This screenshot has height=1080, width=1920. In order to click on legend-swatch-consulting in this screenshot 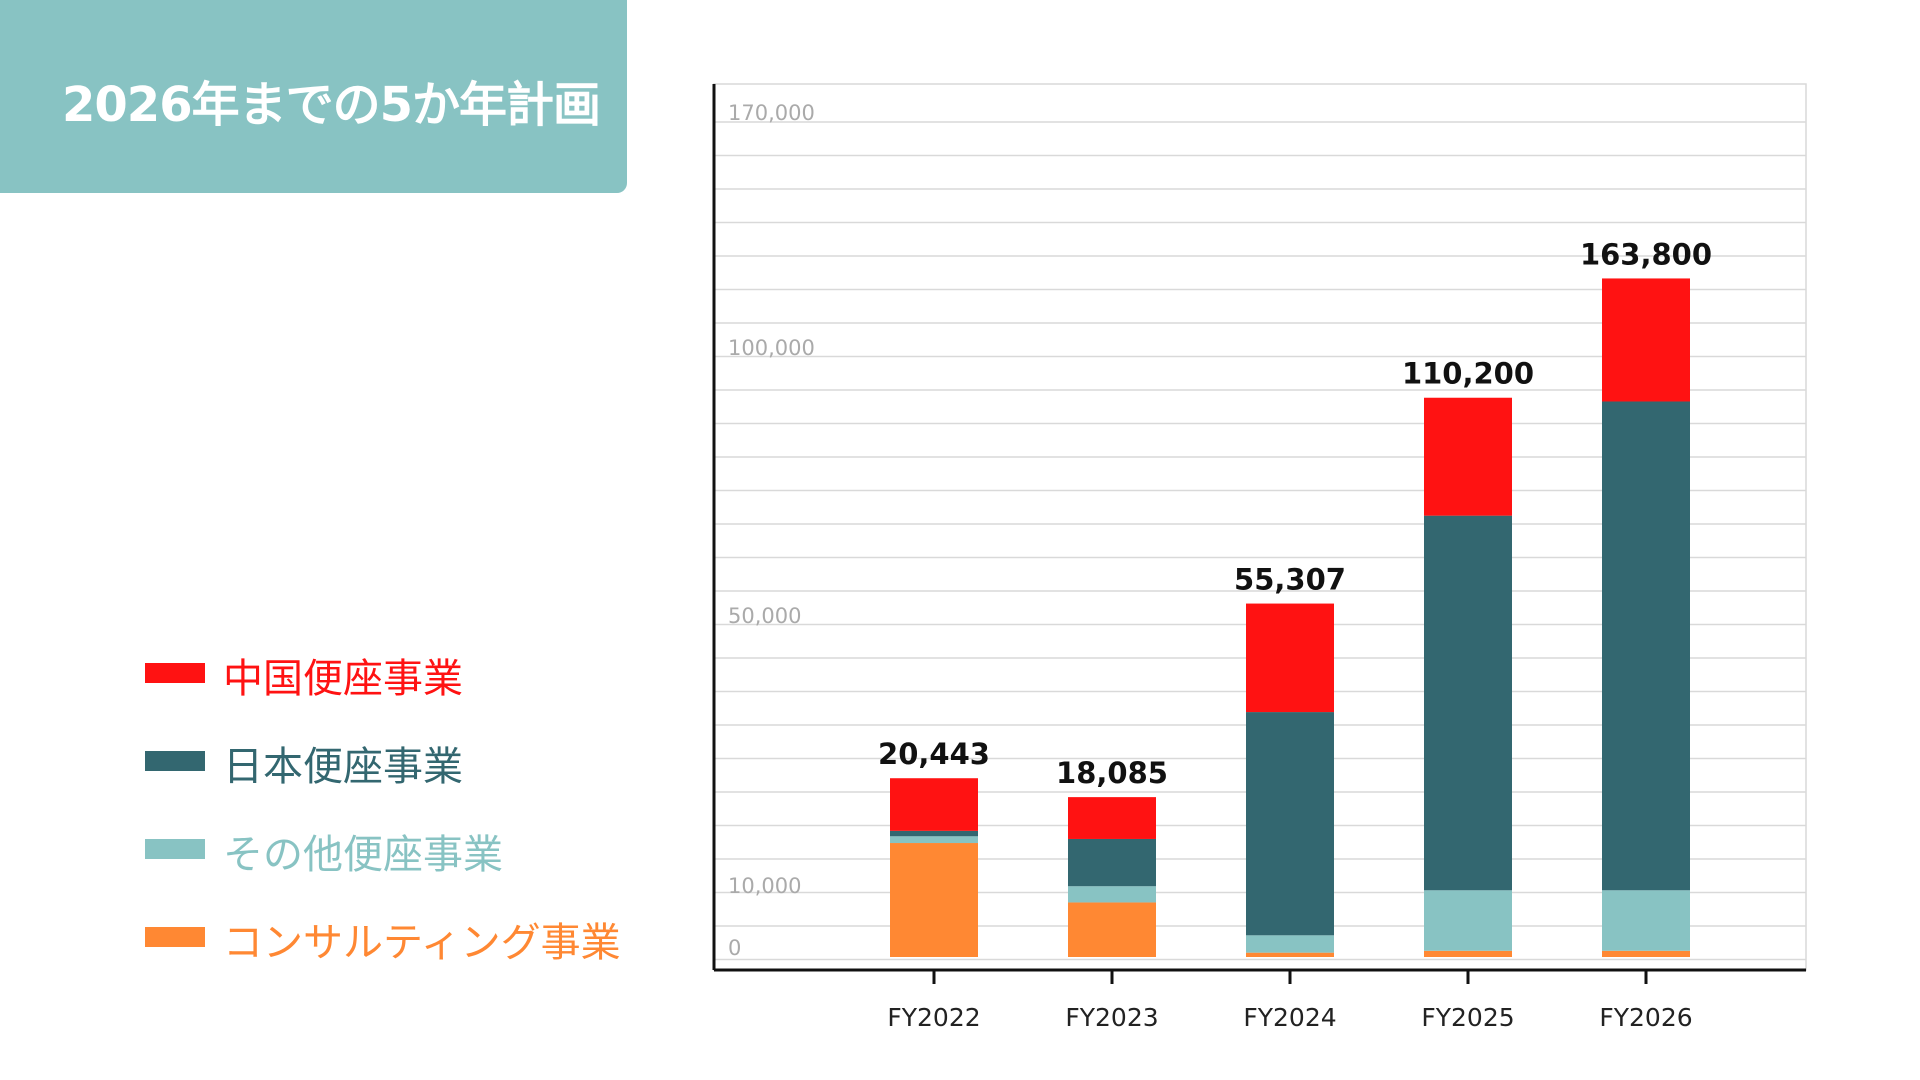, I will do `click(175, 937)`.